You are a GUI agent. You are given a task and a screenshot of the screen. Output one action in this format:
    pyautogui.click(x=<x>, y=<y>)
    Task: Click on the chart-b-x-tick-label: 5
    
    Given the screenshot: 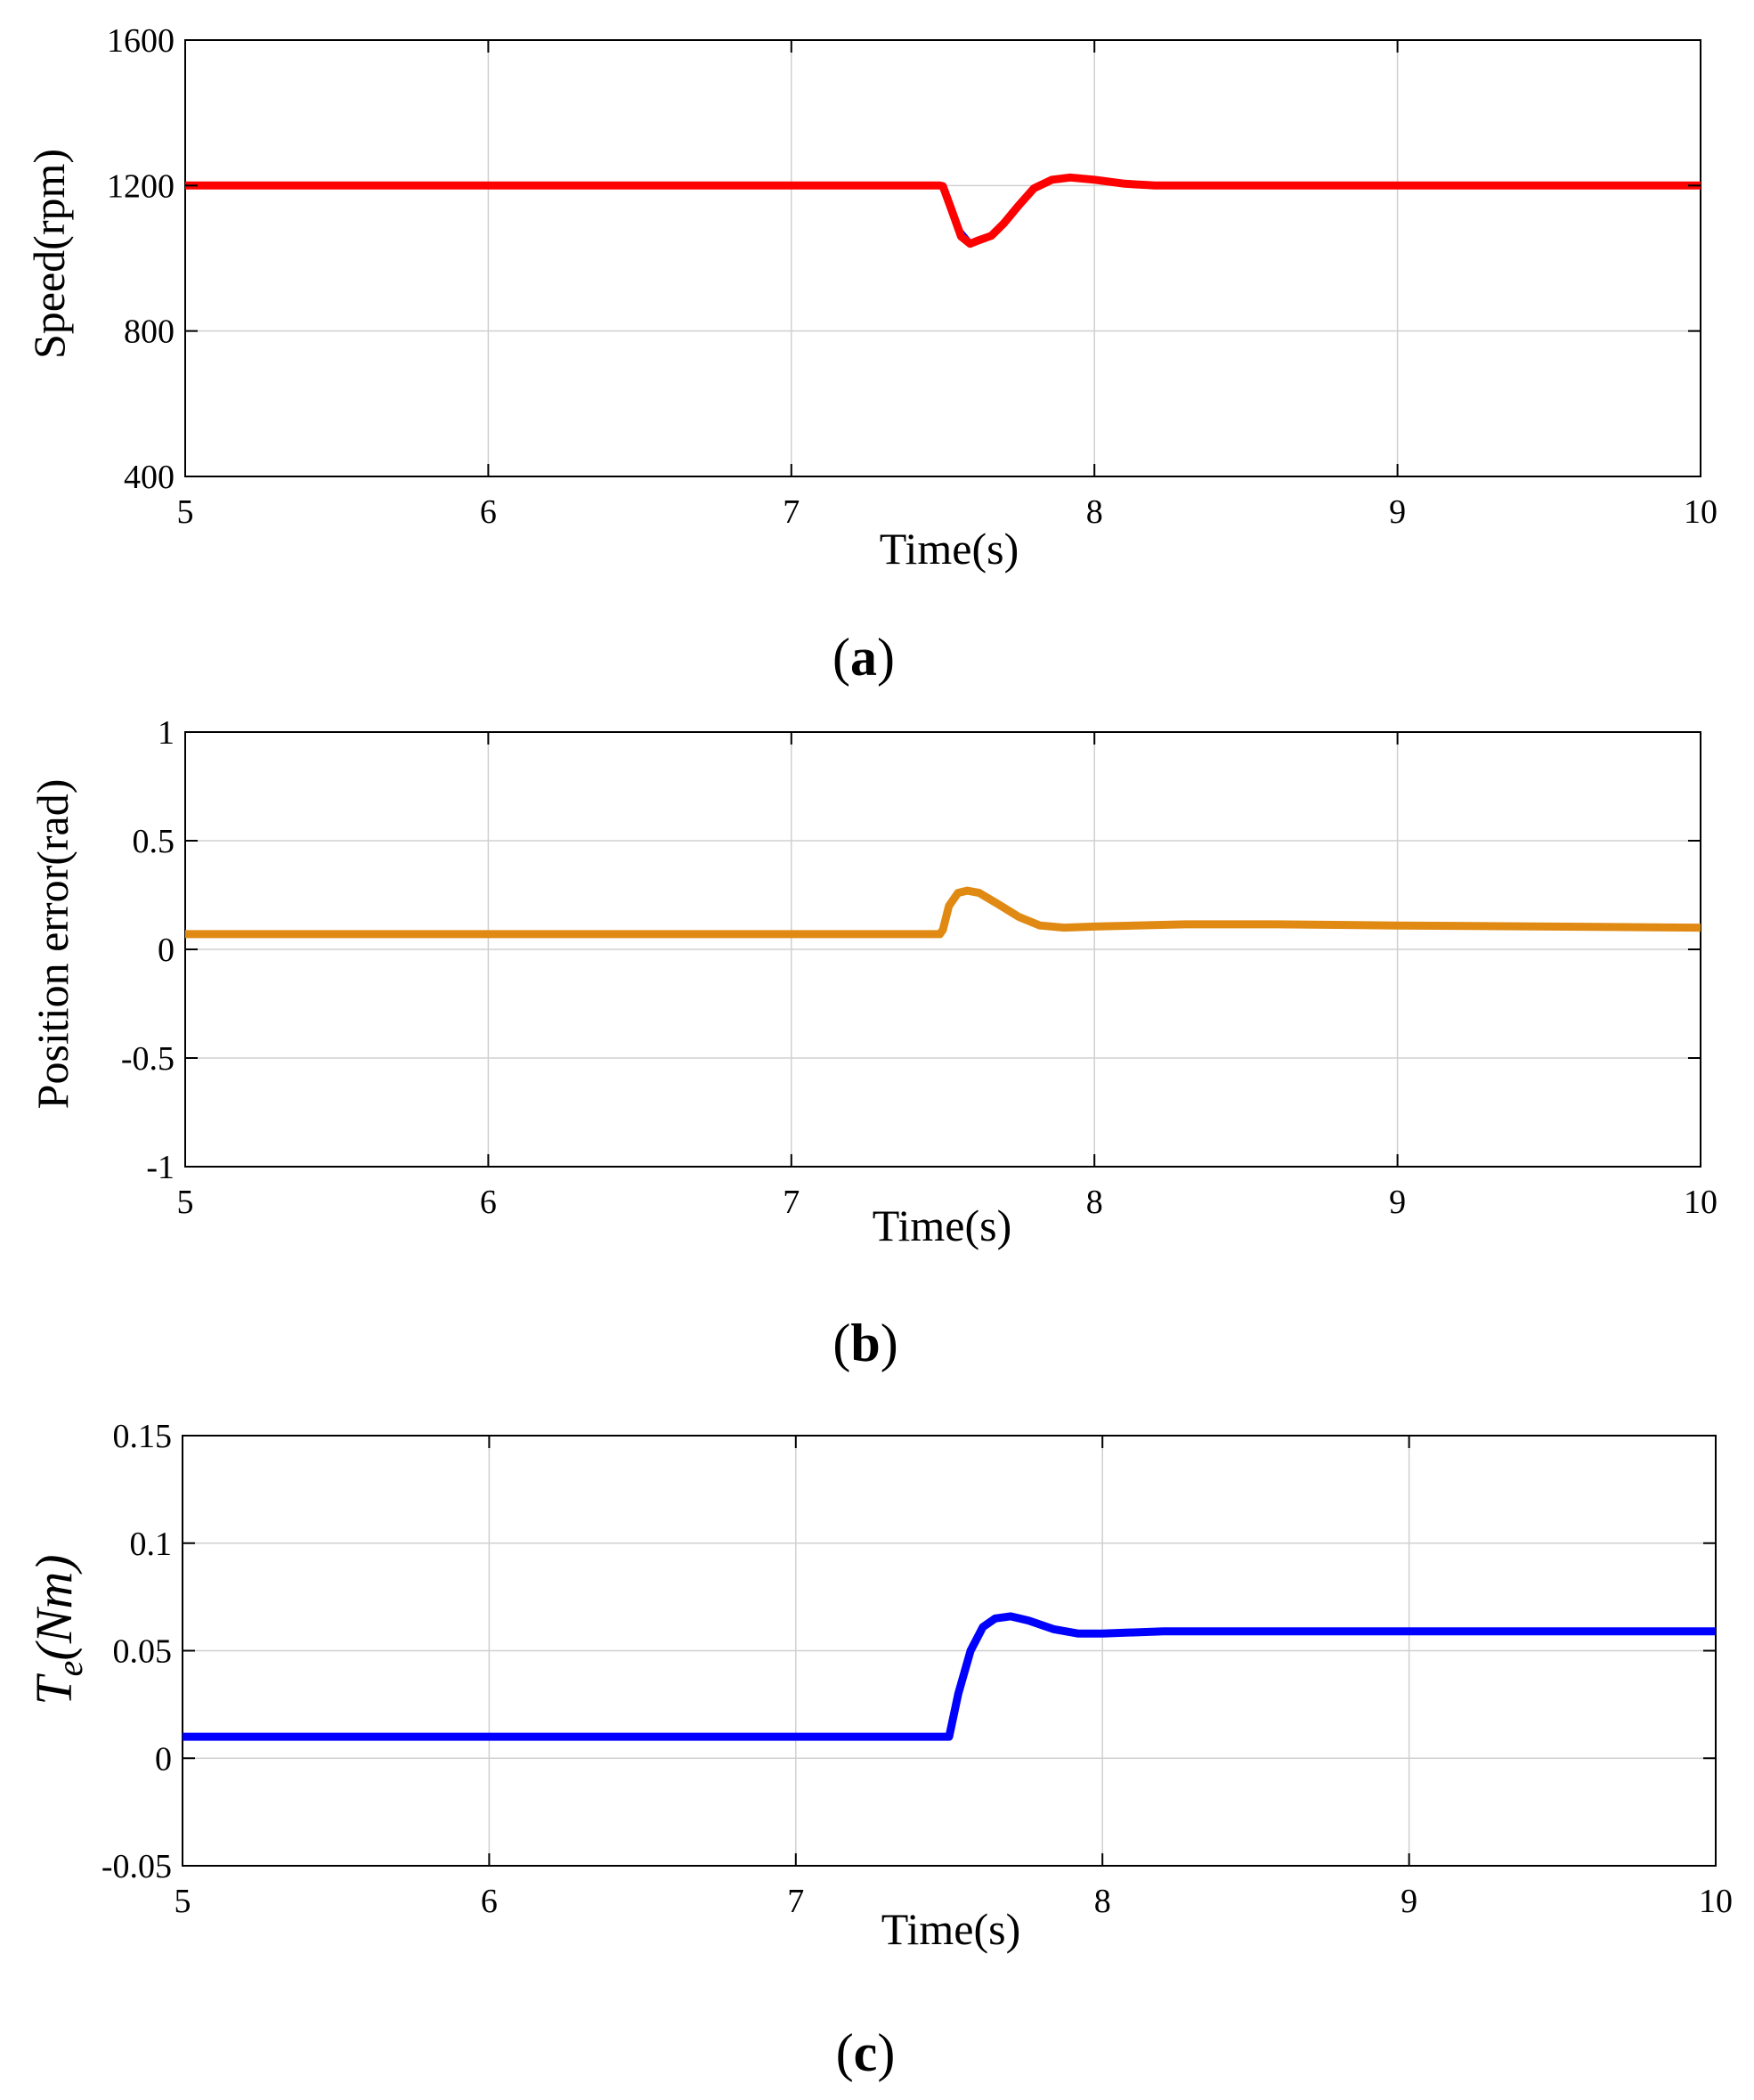 What is the action you would take?
    pyautogui.click(x=185, y=1202)
    